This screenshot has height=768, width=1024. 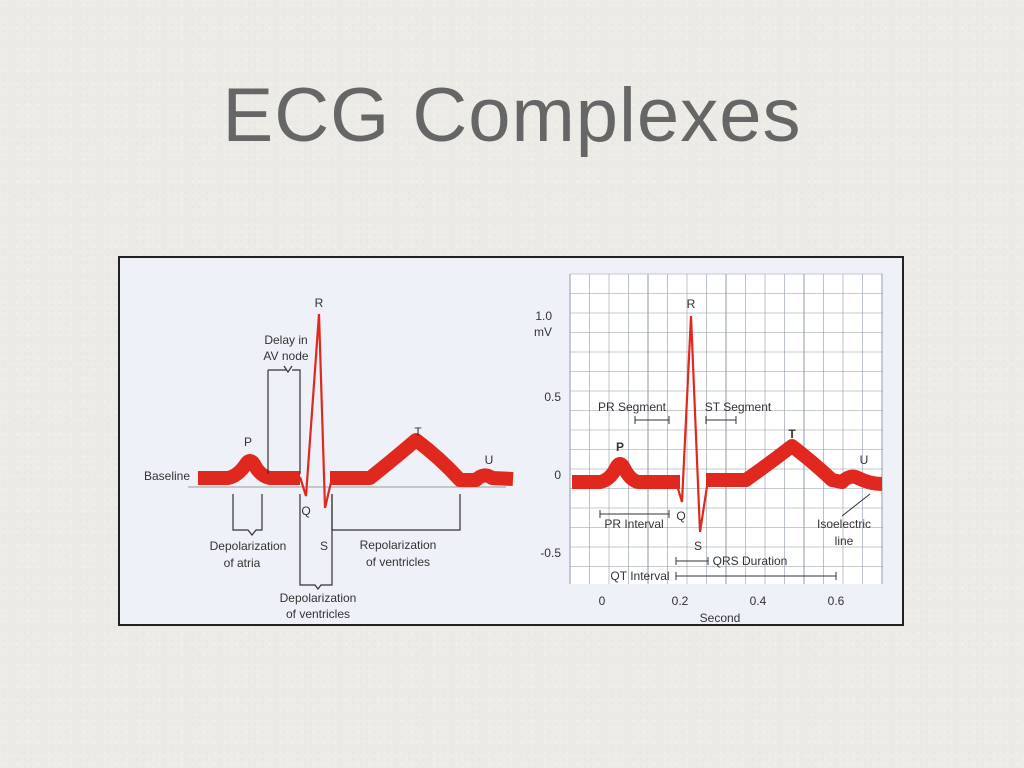 What do you see at coordinates (557, 475) in the screenshot?
I see `y-tick-0: 0` at bounding box center [557, 475].